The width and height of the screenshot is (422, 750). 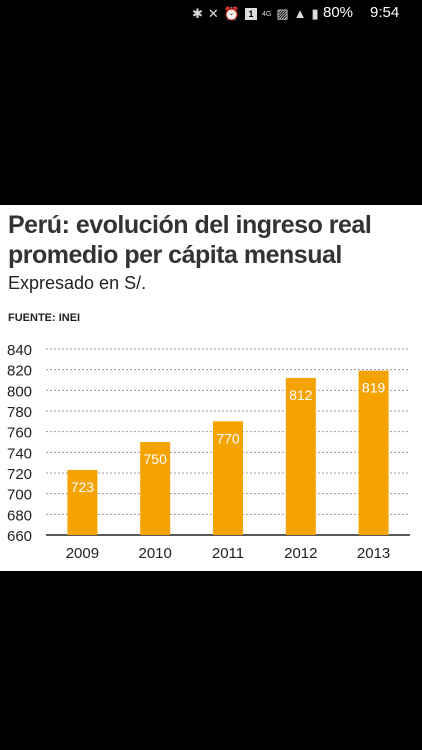 I want to click on bar-value-label: 819, so click(x=374, y=388).